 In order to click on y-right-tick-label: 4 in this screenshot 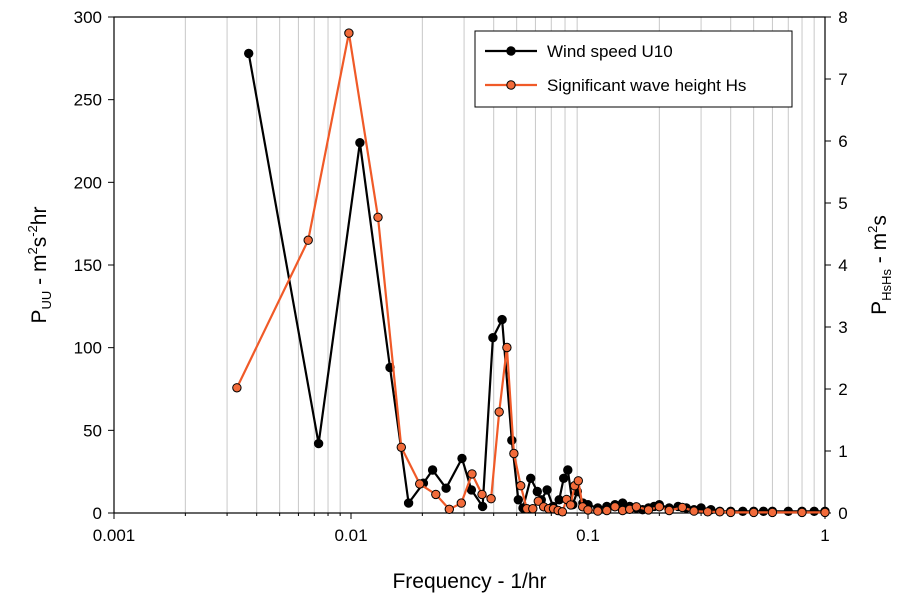, I will do `click(842, 265)`.